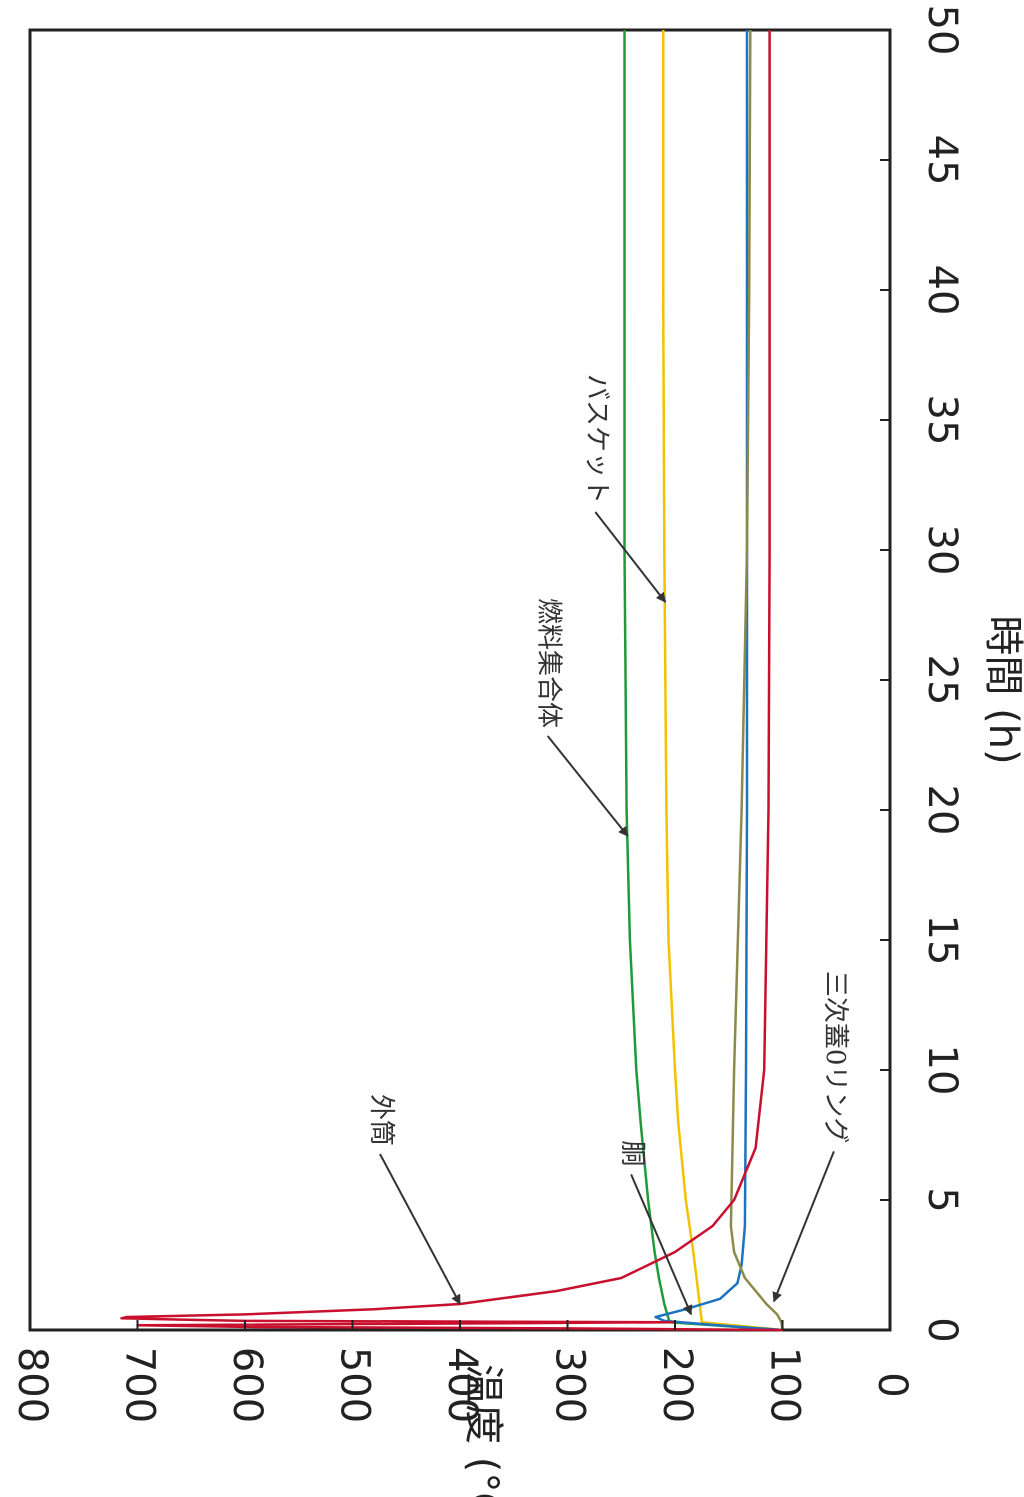 The height and width of the screenshot is (1497, 1024). I want to click on y-tick-label: 700, so click(140, 1385).